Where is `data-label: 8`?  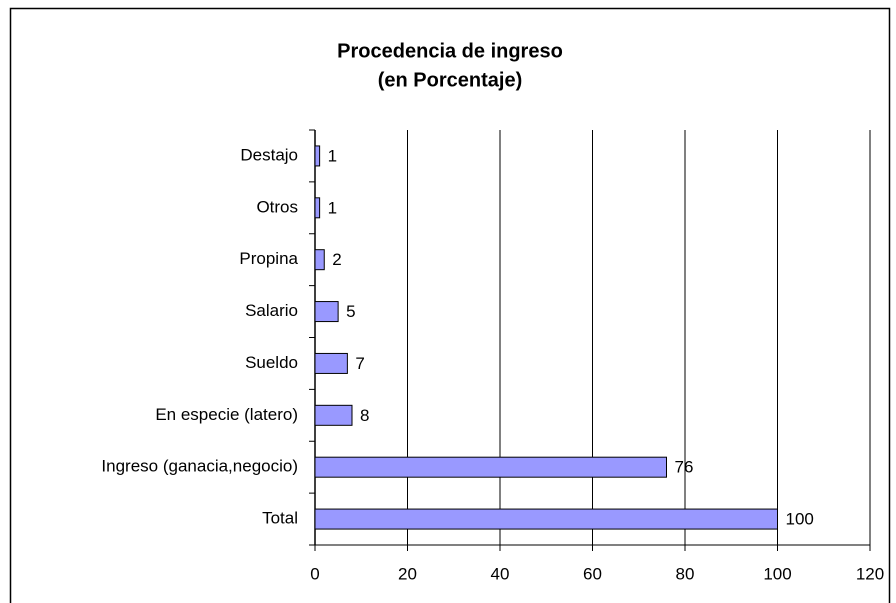
data-label: 8 is located at coordinates (364, 415).